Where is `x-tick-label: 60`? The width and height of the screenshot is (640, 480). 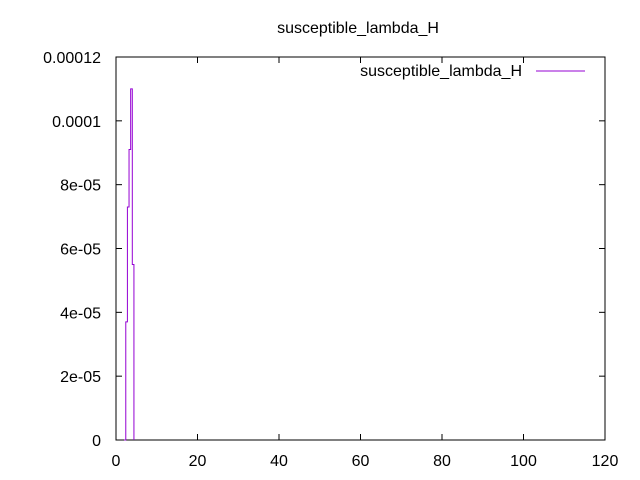
x-tick-label: 60 is located at coordinates (361, 461).